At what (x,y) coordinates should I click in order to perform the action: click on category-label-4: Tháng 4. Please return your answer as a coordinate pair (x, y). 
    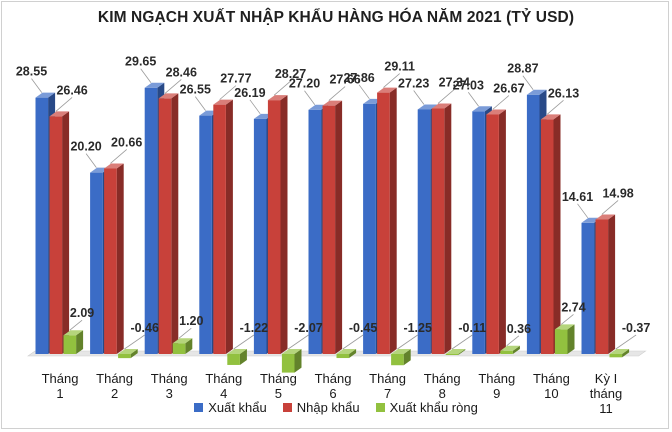
    Looking at the image, I should click on (223, 386).